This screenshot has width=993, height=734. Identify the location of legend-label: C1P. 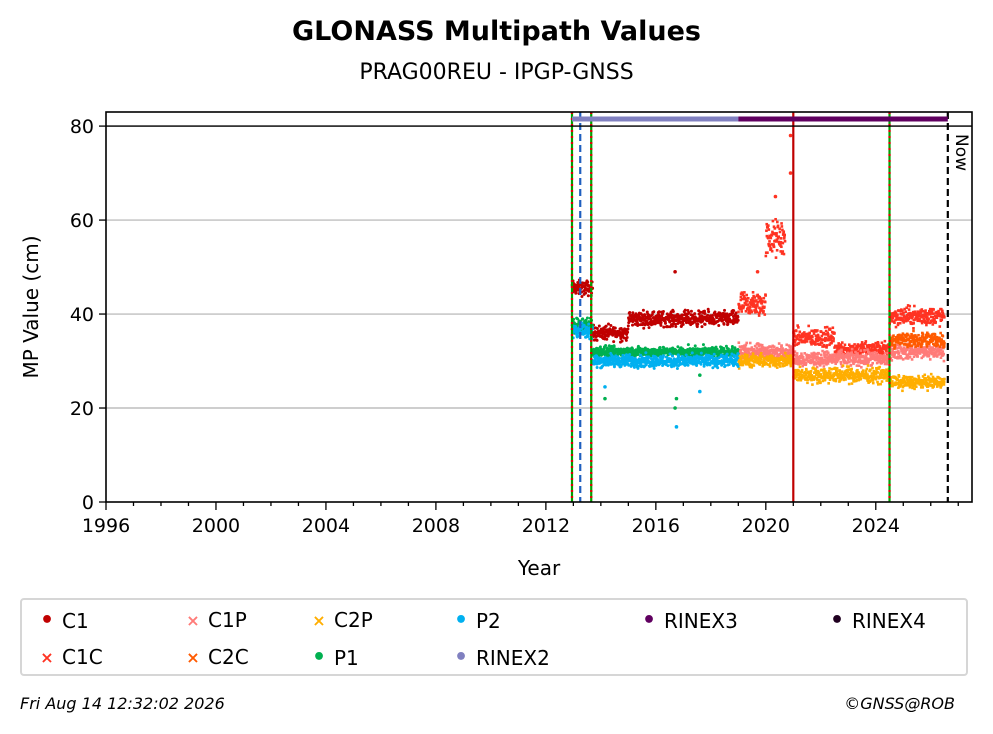
(227, 620).